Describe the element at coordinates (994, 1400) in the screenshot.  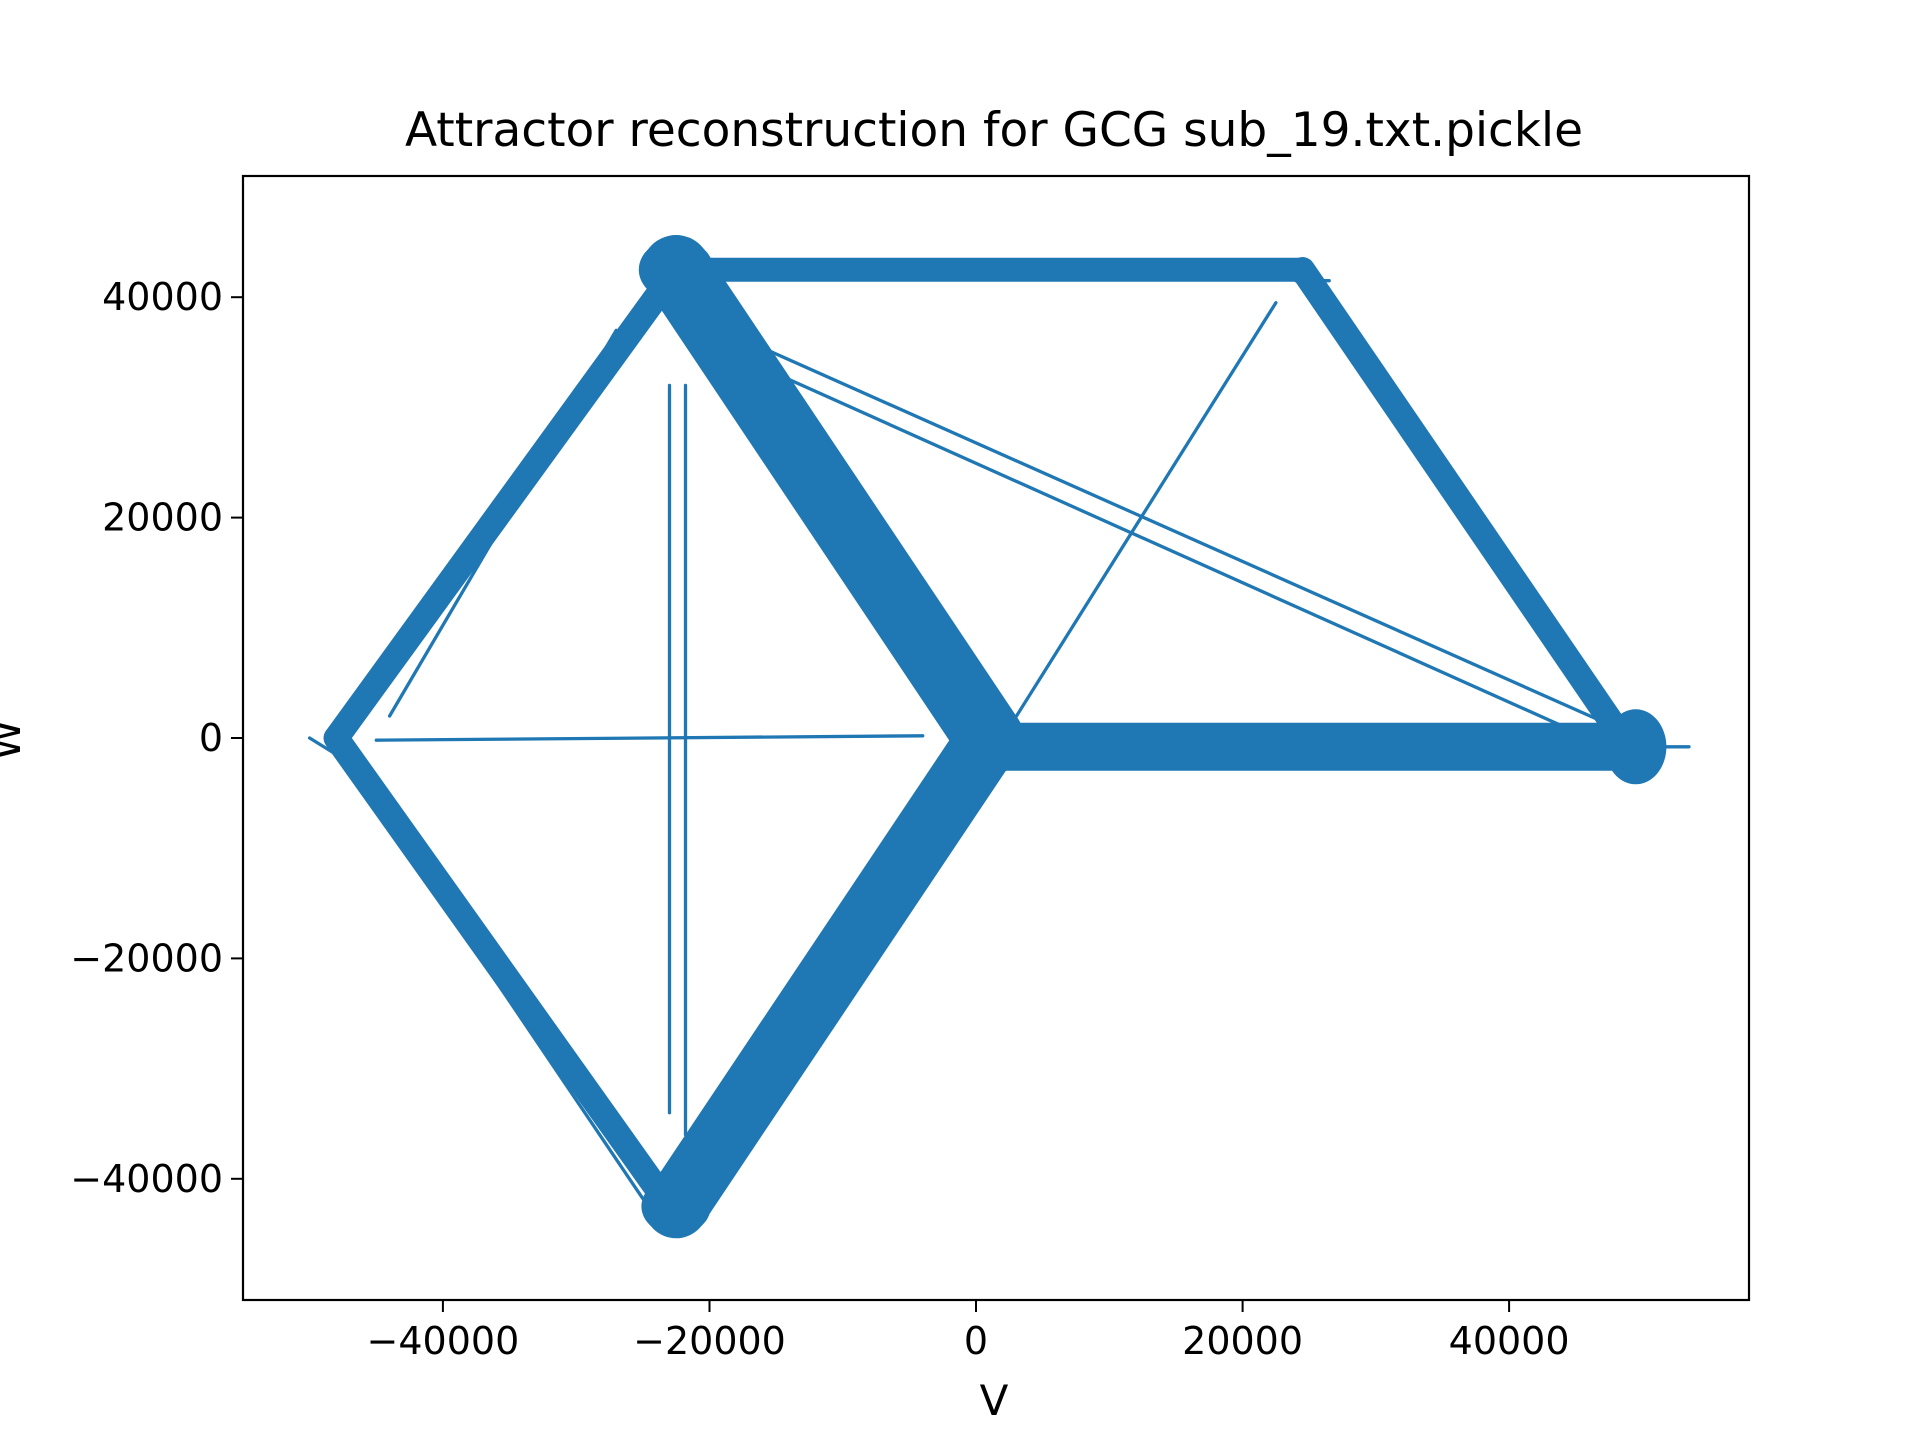
I see `x-axis-label: V` at that location.